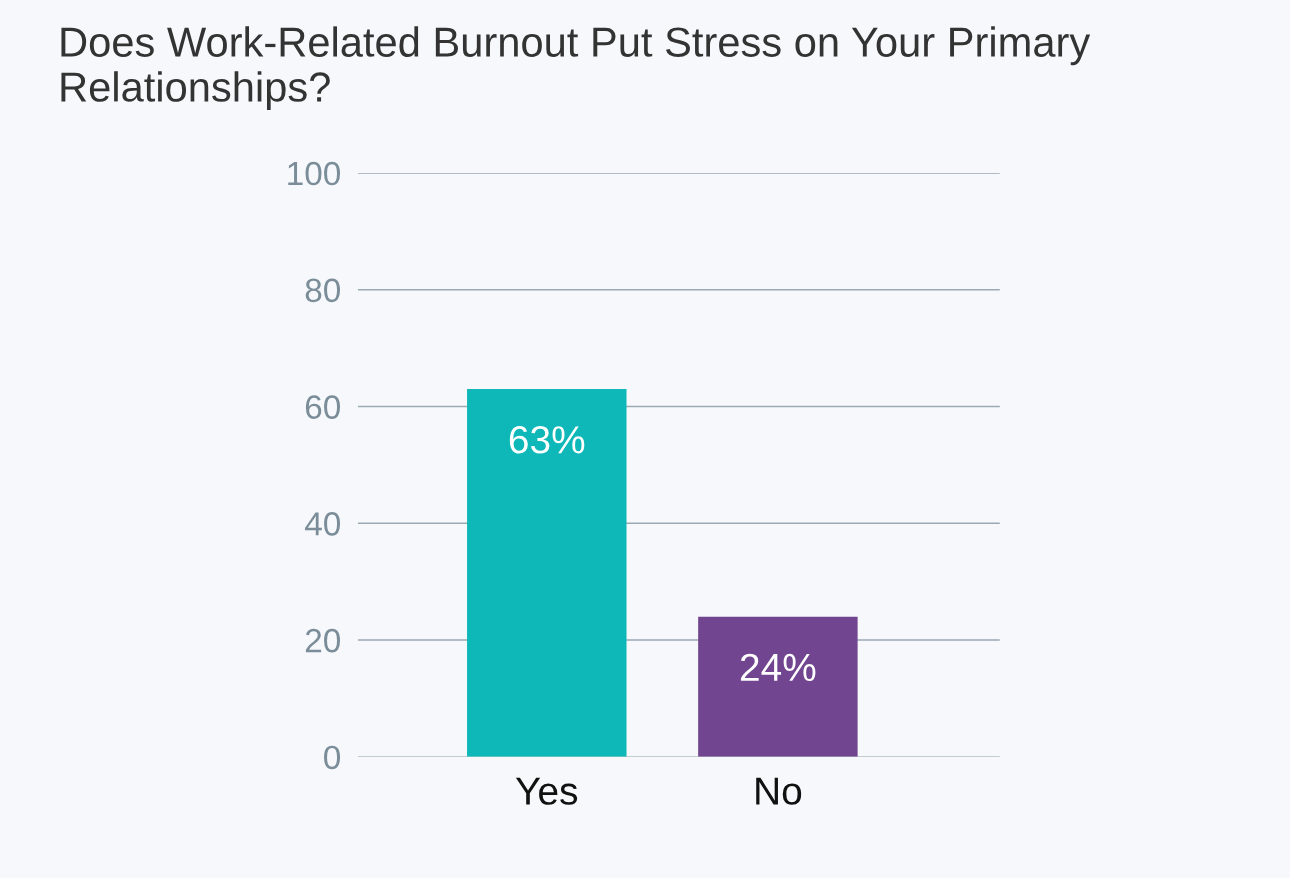 The width and height of the screenshot is (1290, 878). I want to click on y-tick-label: 100, so click(314, 173).